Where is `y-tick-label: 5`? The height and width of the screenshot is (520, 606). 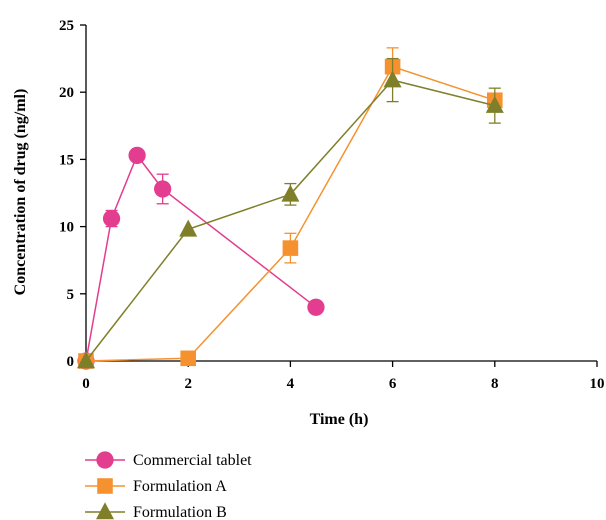 y-tick-label: 5 is located at coordinates (71, 295).